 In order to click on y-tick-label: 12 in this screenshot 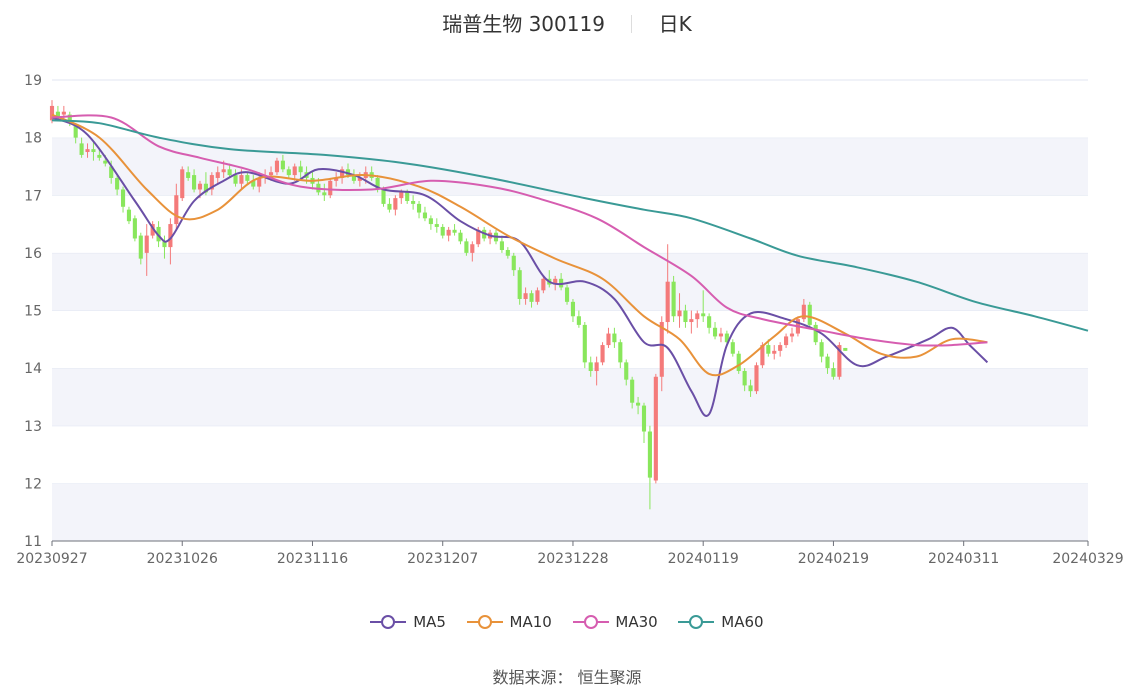, I will do `click(33, 484)`.